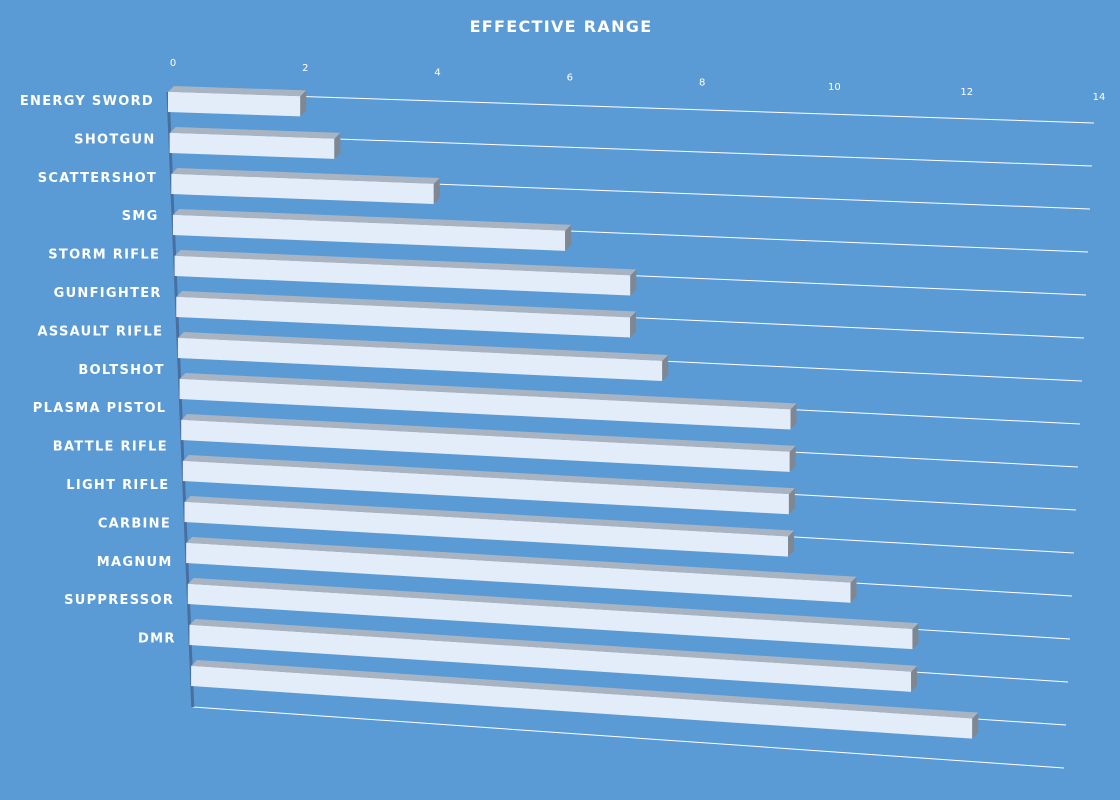 The height and width of the screenshot is (800, 1120). What do you see at coordinates (108, 293) in the screenshot?
I see `category-label: GUNFIGHTER` at bounding box center [108, 293].